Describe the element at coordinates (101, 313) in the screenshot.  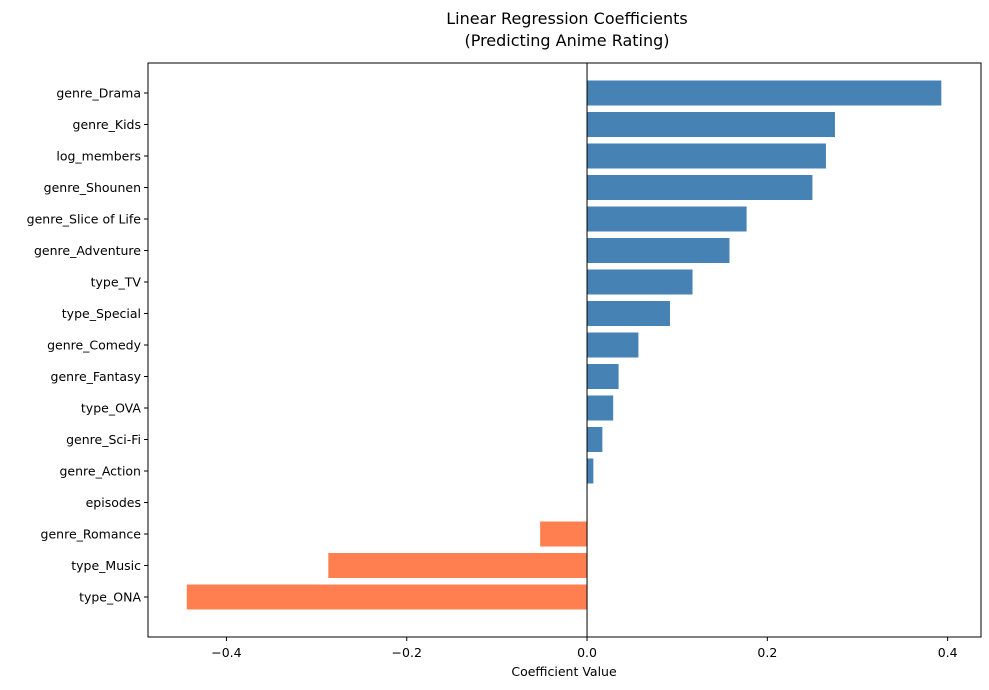
I see `category-label: type_Special` at that location.